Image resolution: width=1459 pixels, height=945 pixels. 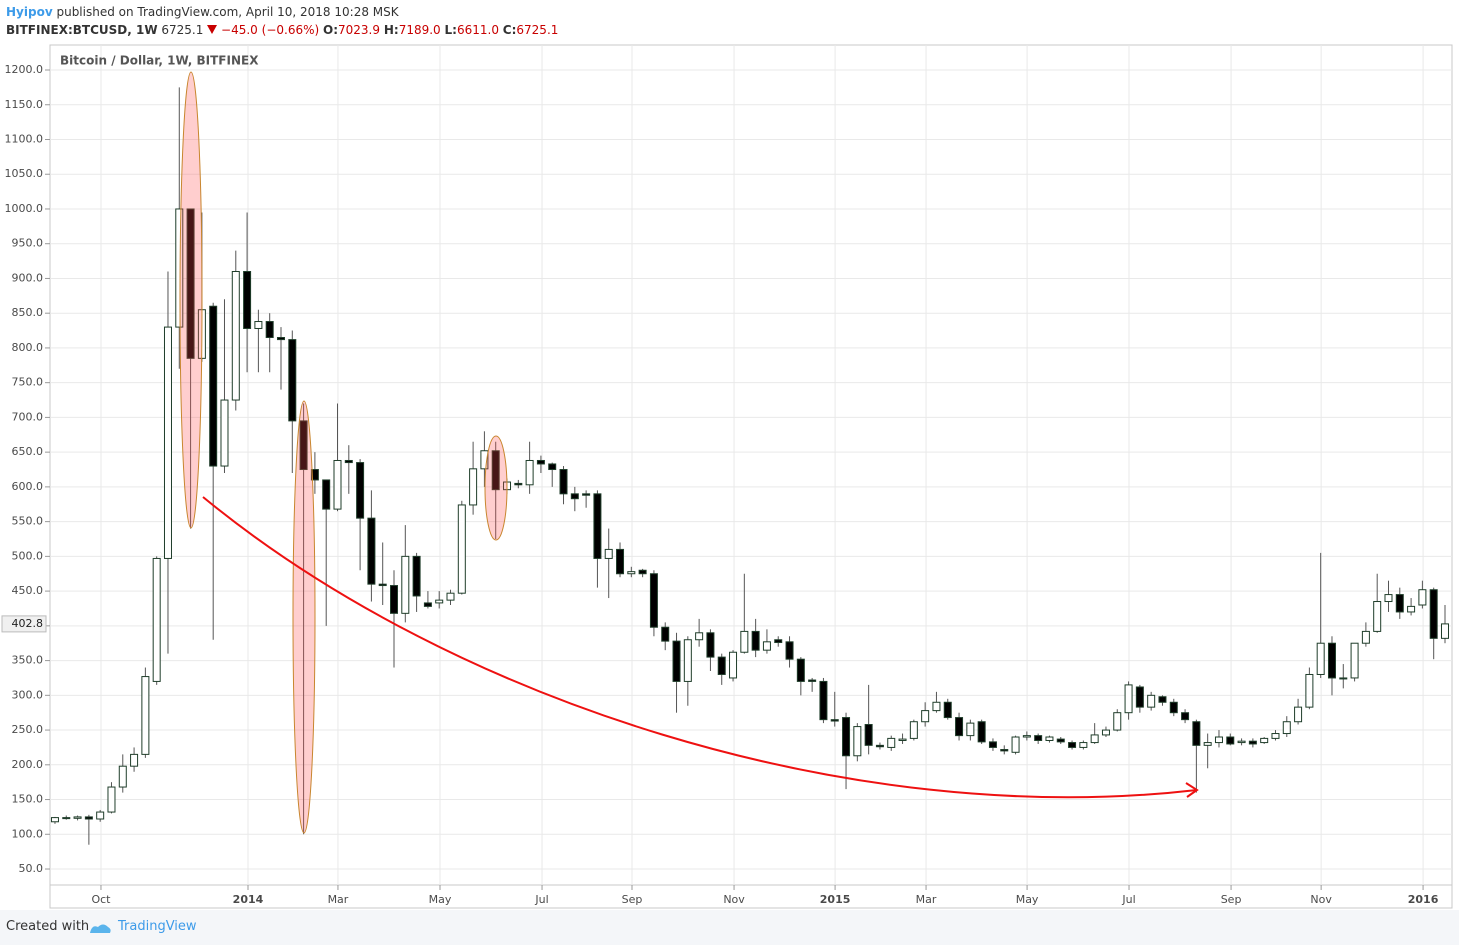 What do you see at coordinates (28, 590) in the screenshot?
I see `y-tick-label: 450.0` at bounding box center [28, 590].